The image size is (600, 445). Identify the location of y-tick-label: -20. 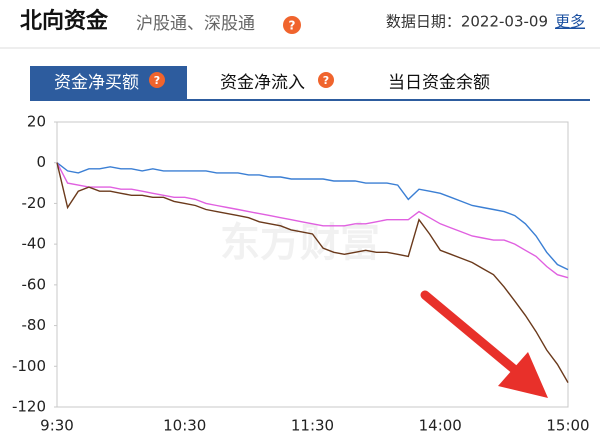
(34, 203).